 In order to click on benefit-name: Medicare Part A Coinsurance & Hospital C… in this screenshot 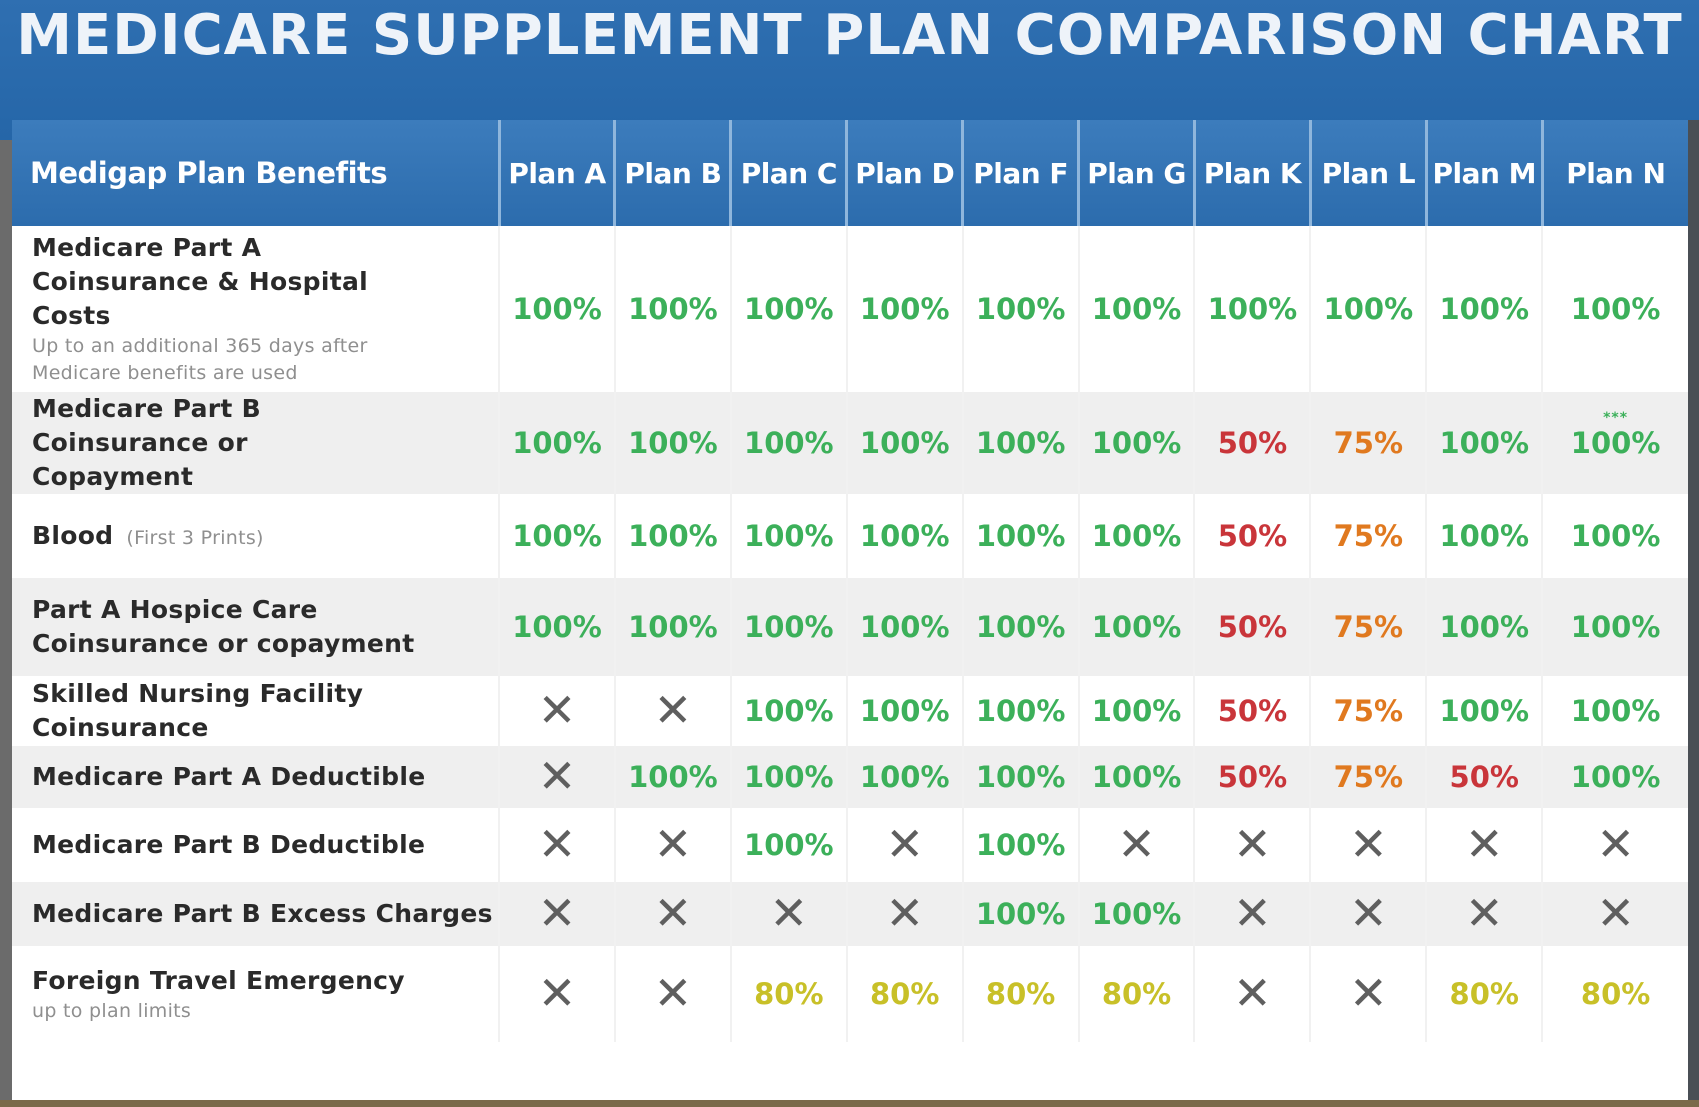, I will do `click(200, 281)`.